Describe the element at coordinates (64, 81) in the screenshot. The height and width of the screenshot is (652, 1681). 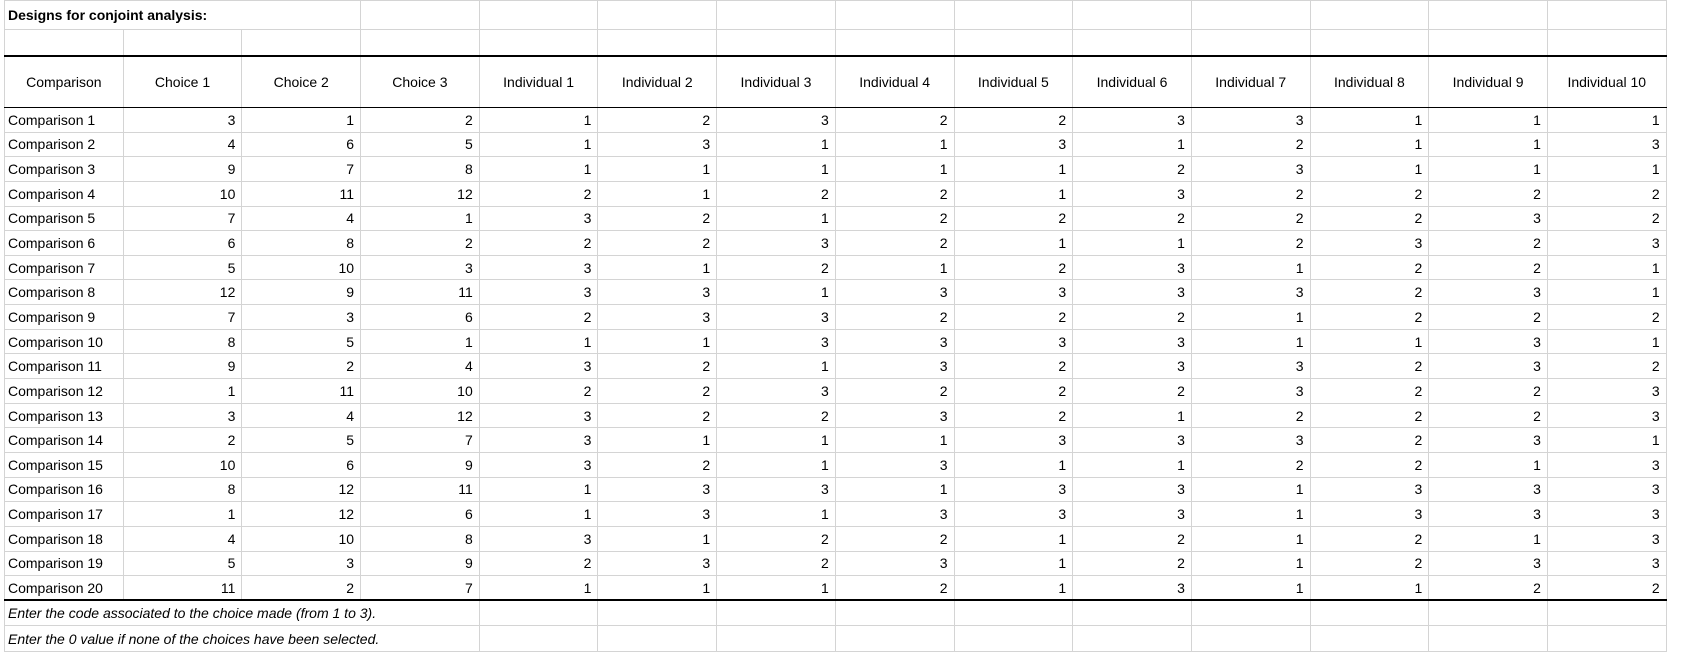
I see `column-header: Comparison` at that location.